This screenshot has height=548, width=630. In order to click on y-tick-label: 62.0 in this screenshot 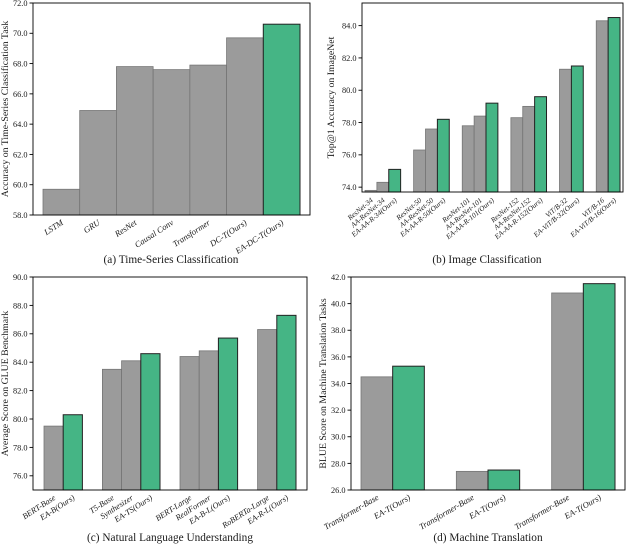, I will do `click(20, 154)`.